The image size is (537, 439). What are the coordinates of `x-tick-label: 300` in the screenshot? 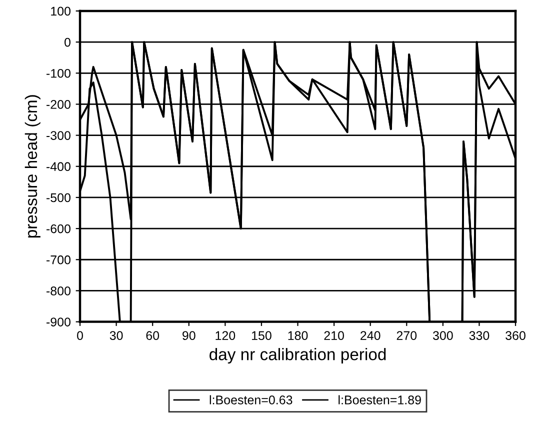 It's located at (442, 335).